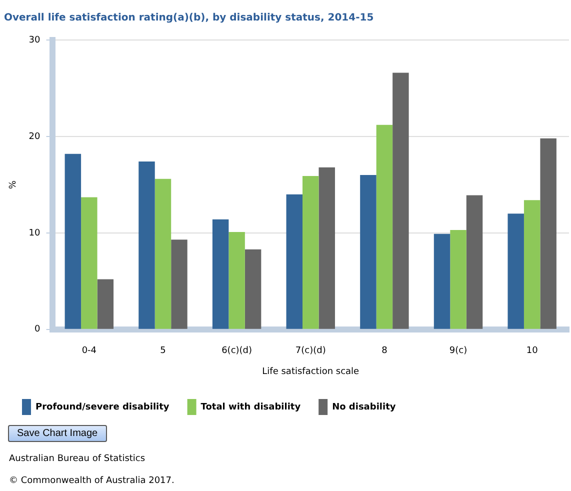  I want to click on y-axis-title: %, so click(13, 184).